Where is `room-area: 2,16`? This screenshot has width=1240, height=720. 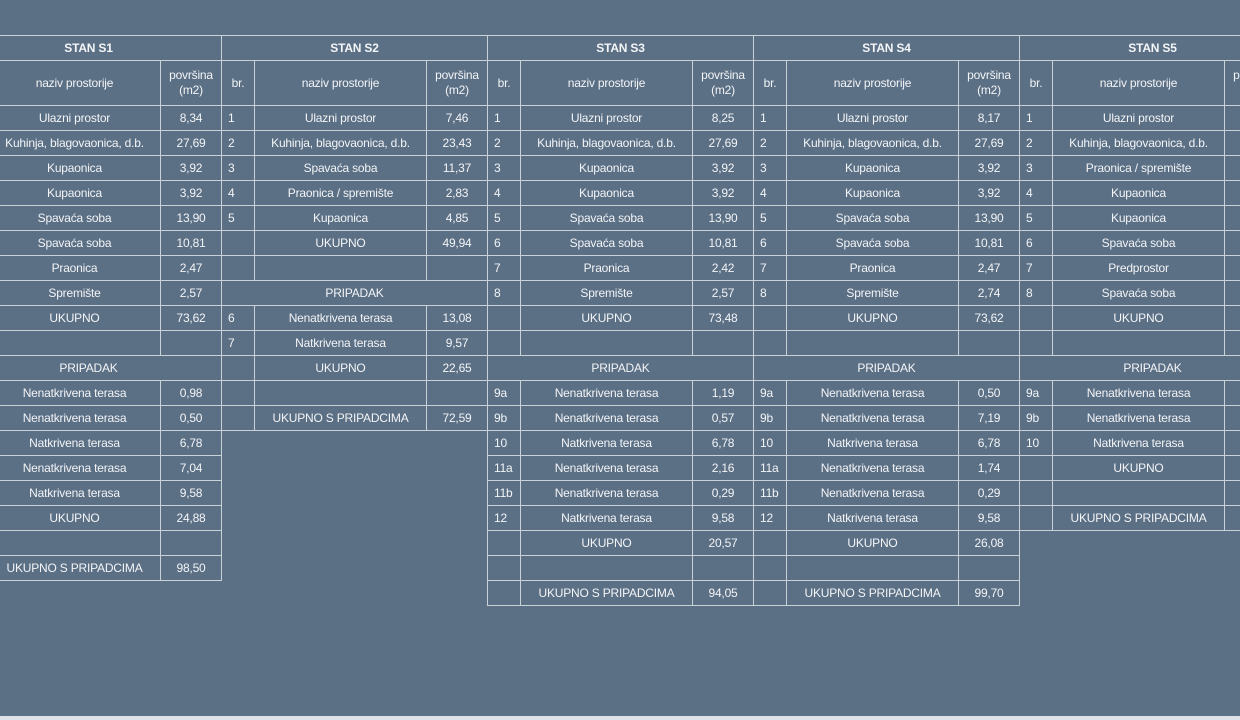
room-area: 2,16 is located at coordinates (723, 468).